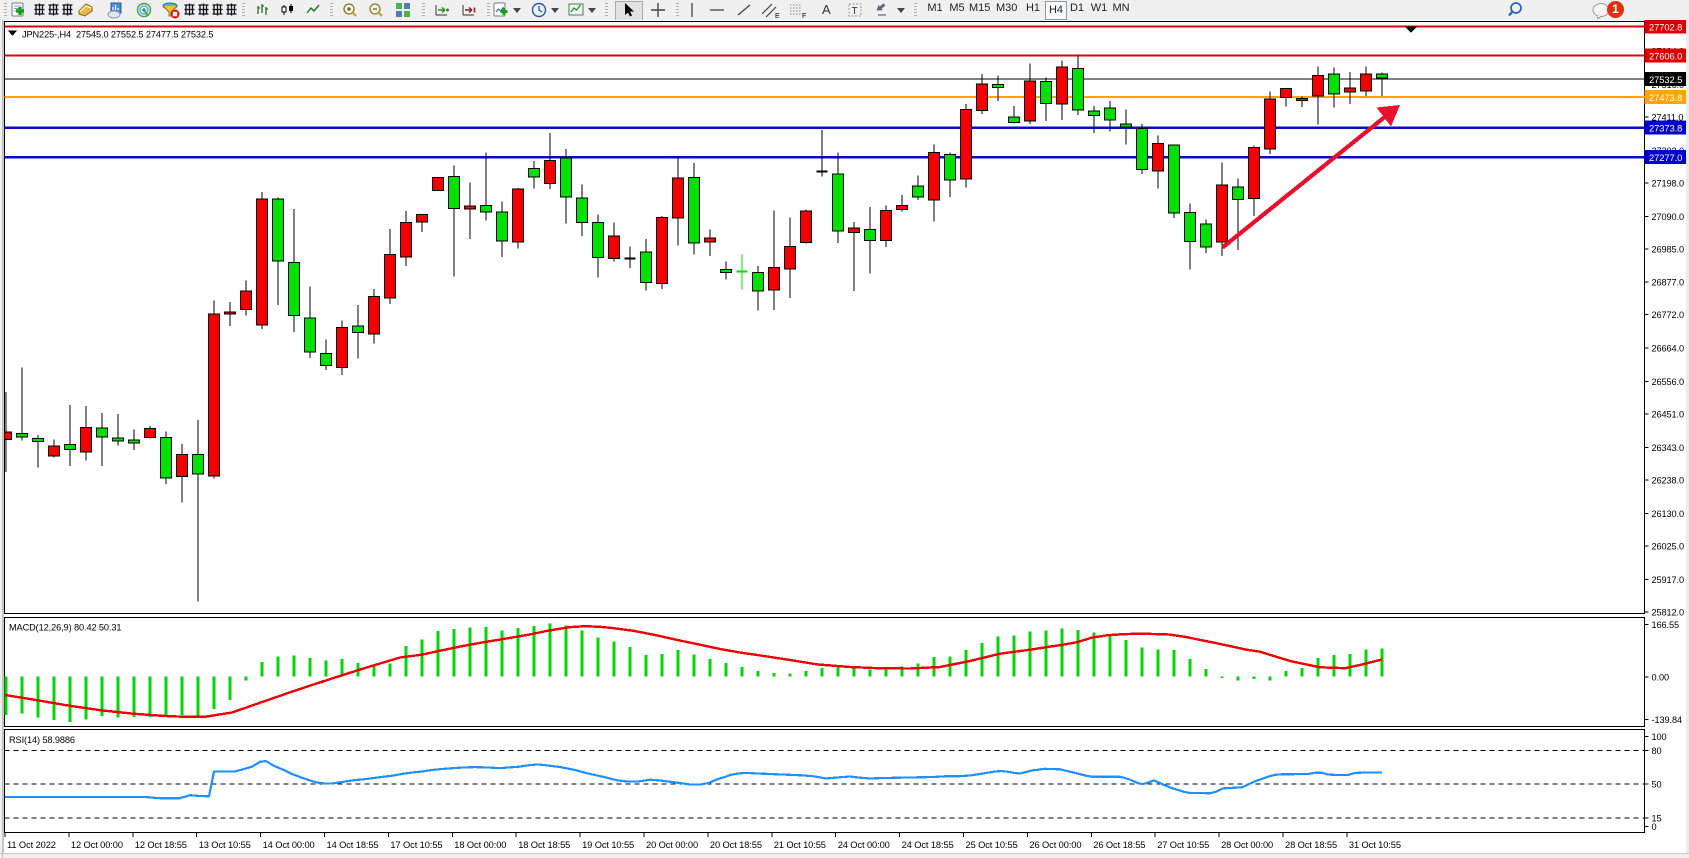  I want to click on svg-text: 18 Oct 00:00, so click(480, 845).